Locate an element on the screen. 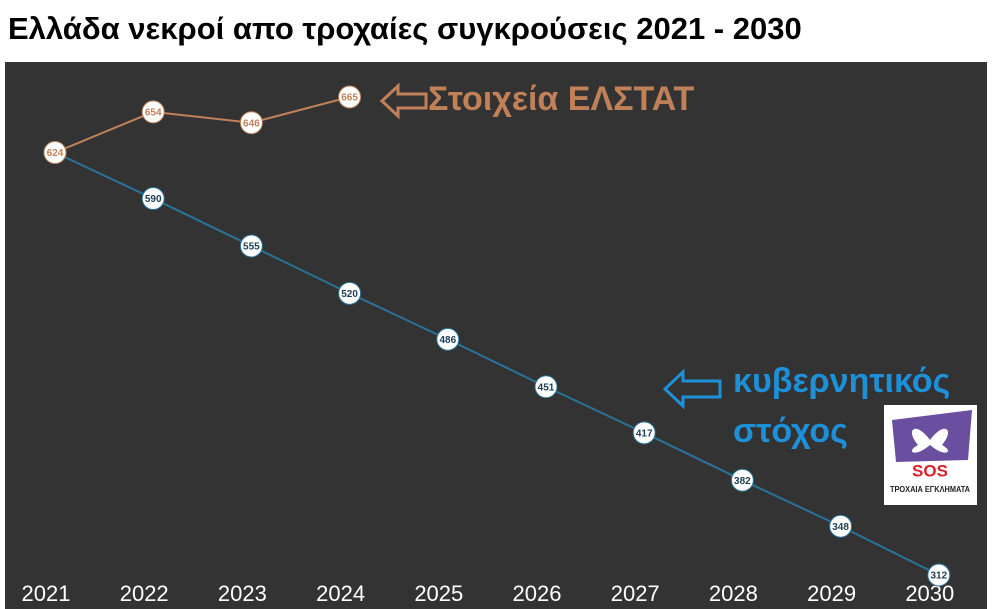 This screenshot has width=992, height=609. x-tick-label: 2022 is located at coordinates (144, 593).